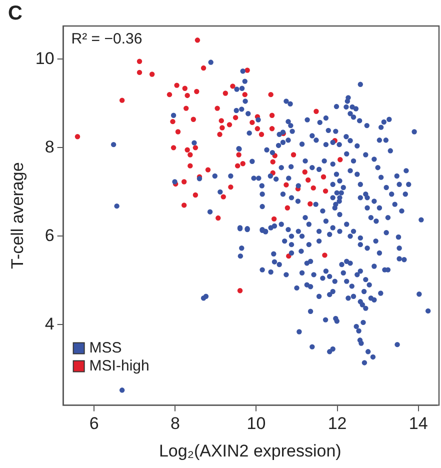 Image resolution: width=441 pixels, height=468 pixels. Describe the element at coordinates (256, 424) in the screenshot. I see `x-tick-label: 10` at that location.